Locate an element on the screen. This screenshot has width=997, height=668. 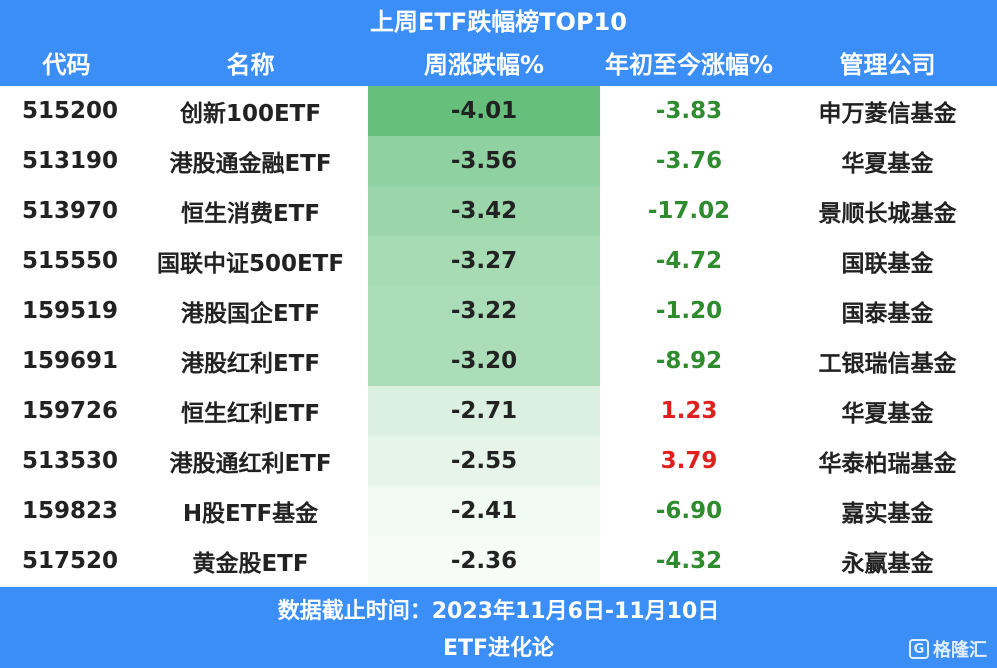
cell-ytd-change: -3.83 is located at coordinates (689, 111).